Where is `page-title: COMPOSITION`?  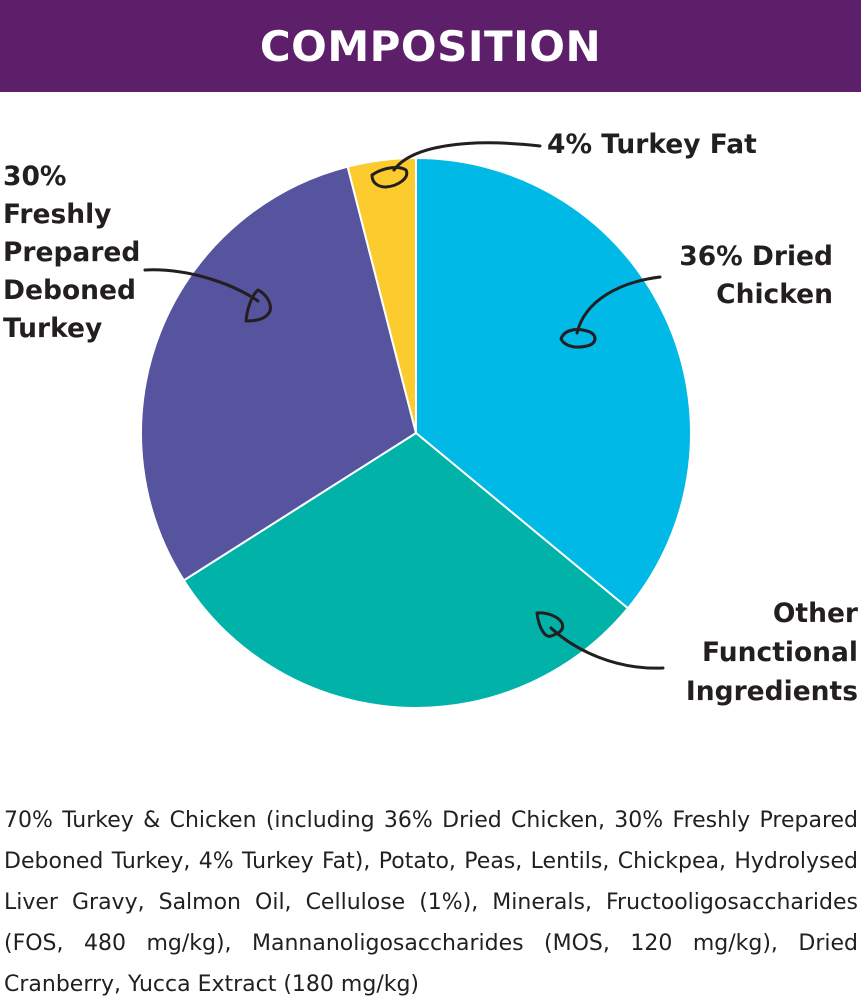 page-title: COMPOSITION is located at coordinates (430, 46).